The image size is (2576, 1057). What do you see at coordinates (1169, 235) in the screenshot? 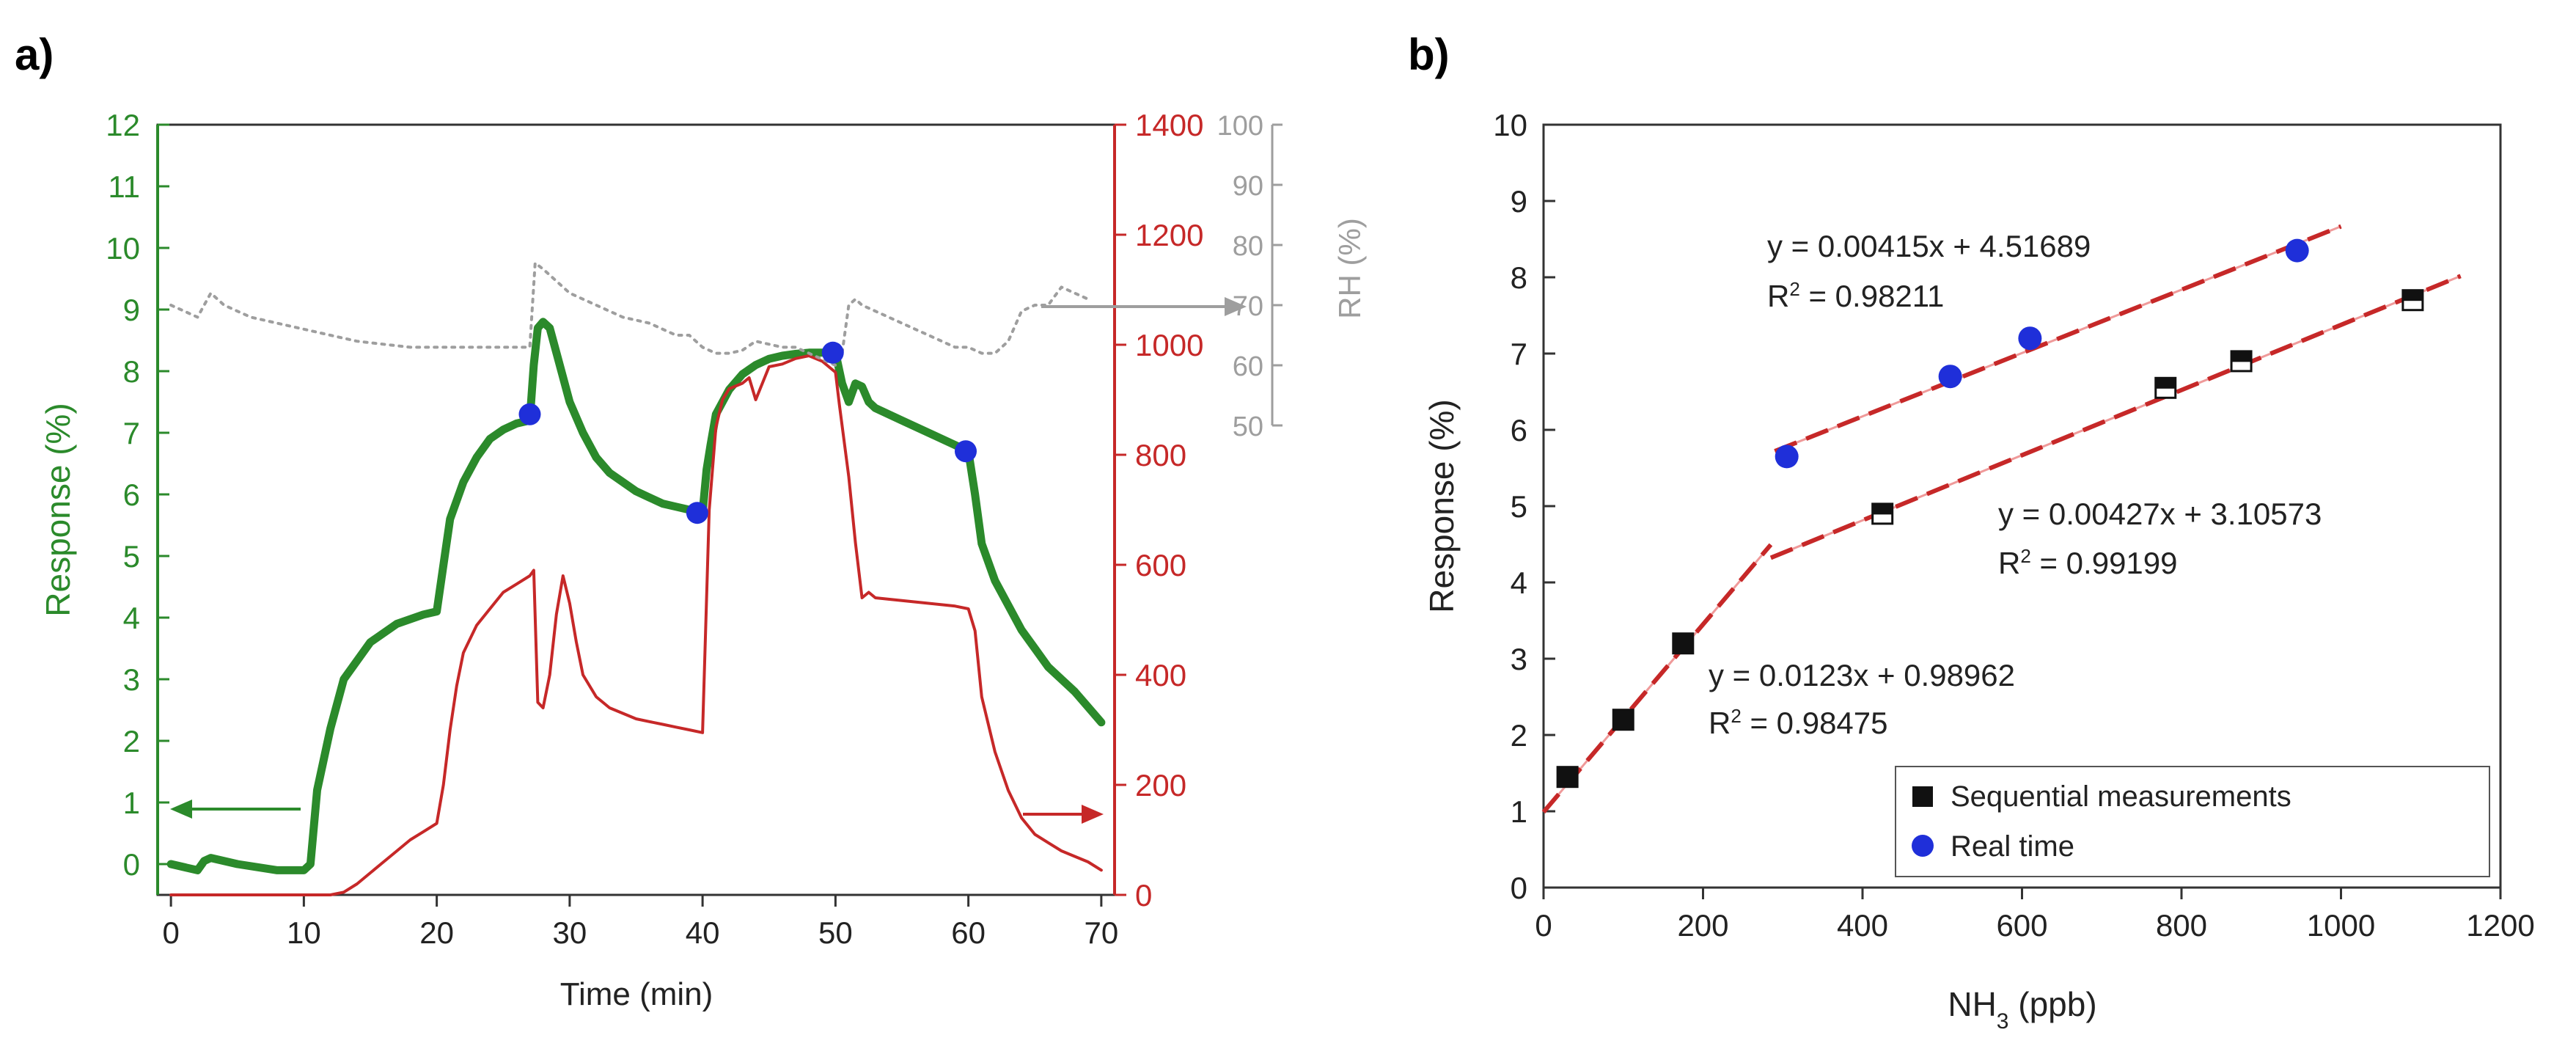
I see `ammonia-axis-tick-label: 1200` at bounding box center [1169, 235].